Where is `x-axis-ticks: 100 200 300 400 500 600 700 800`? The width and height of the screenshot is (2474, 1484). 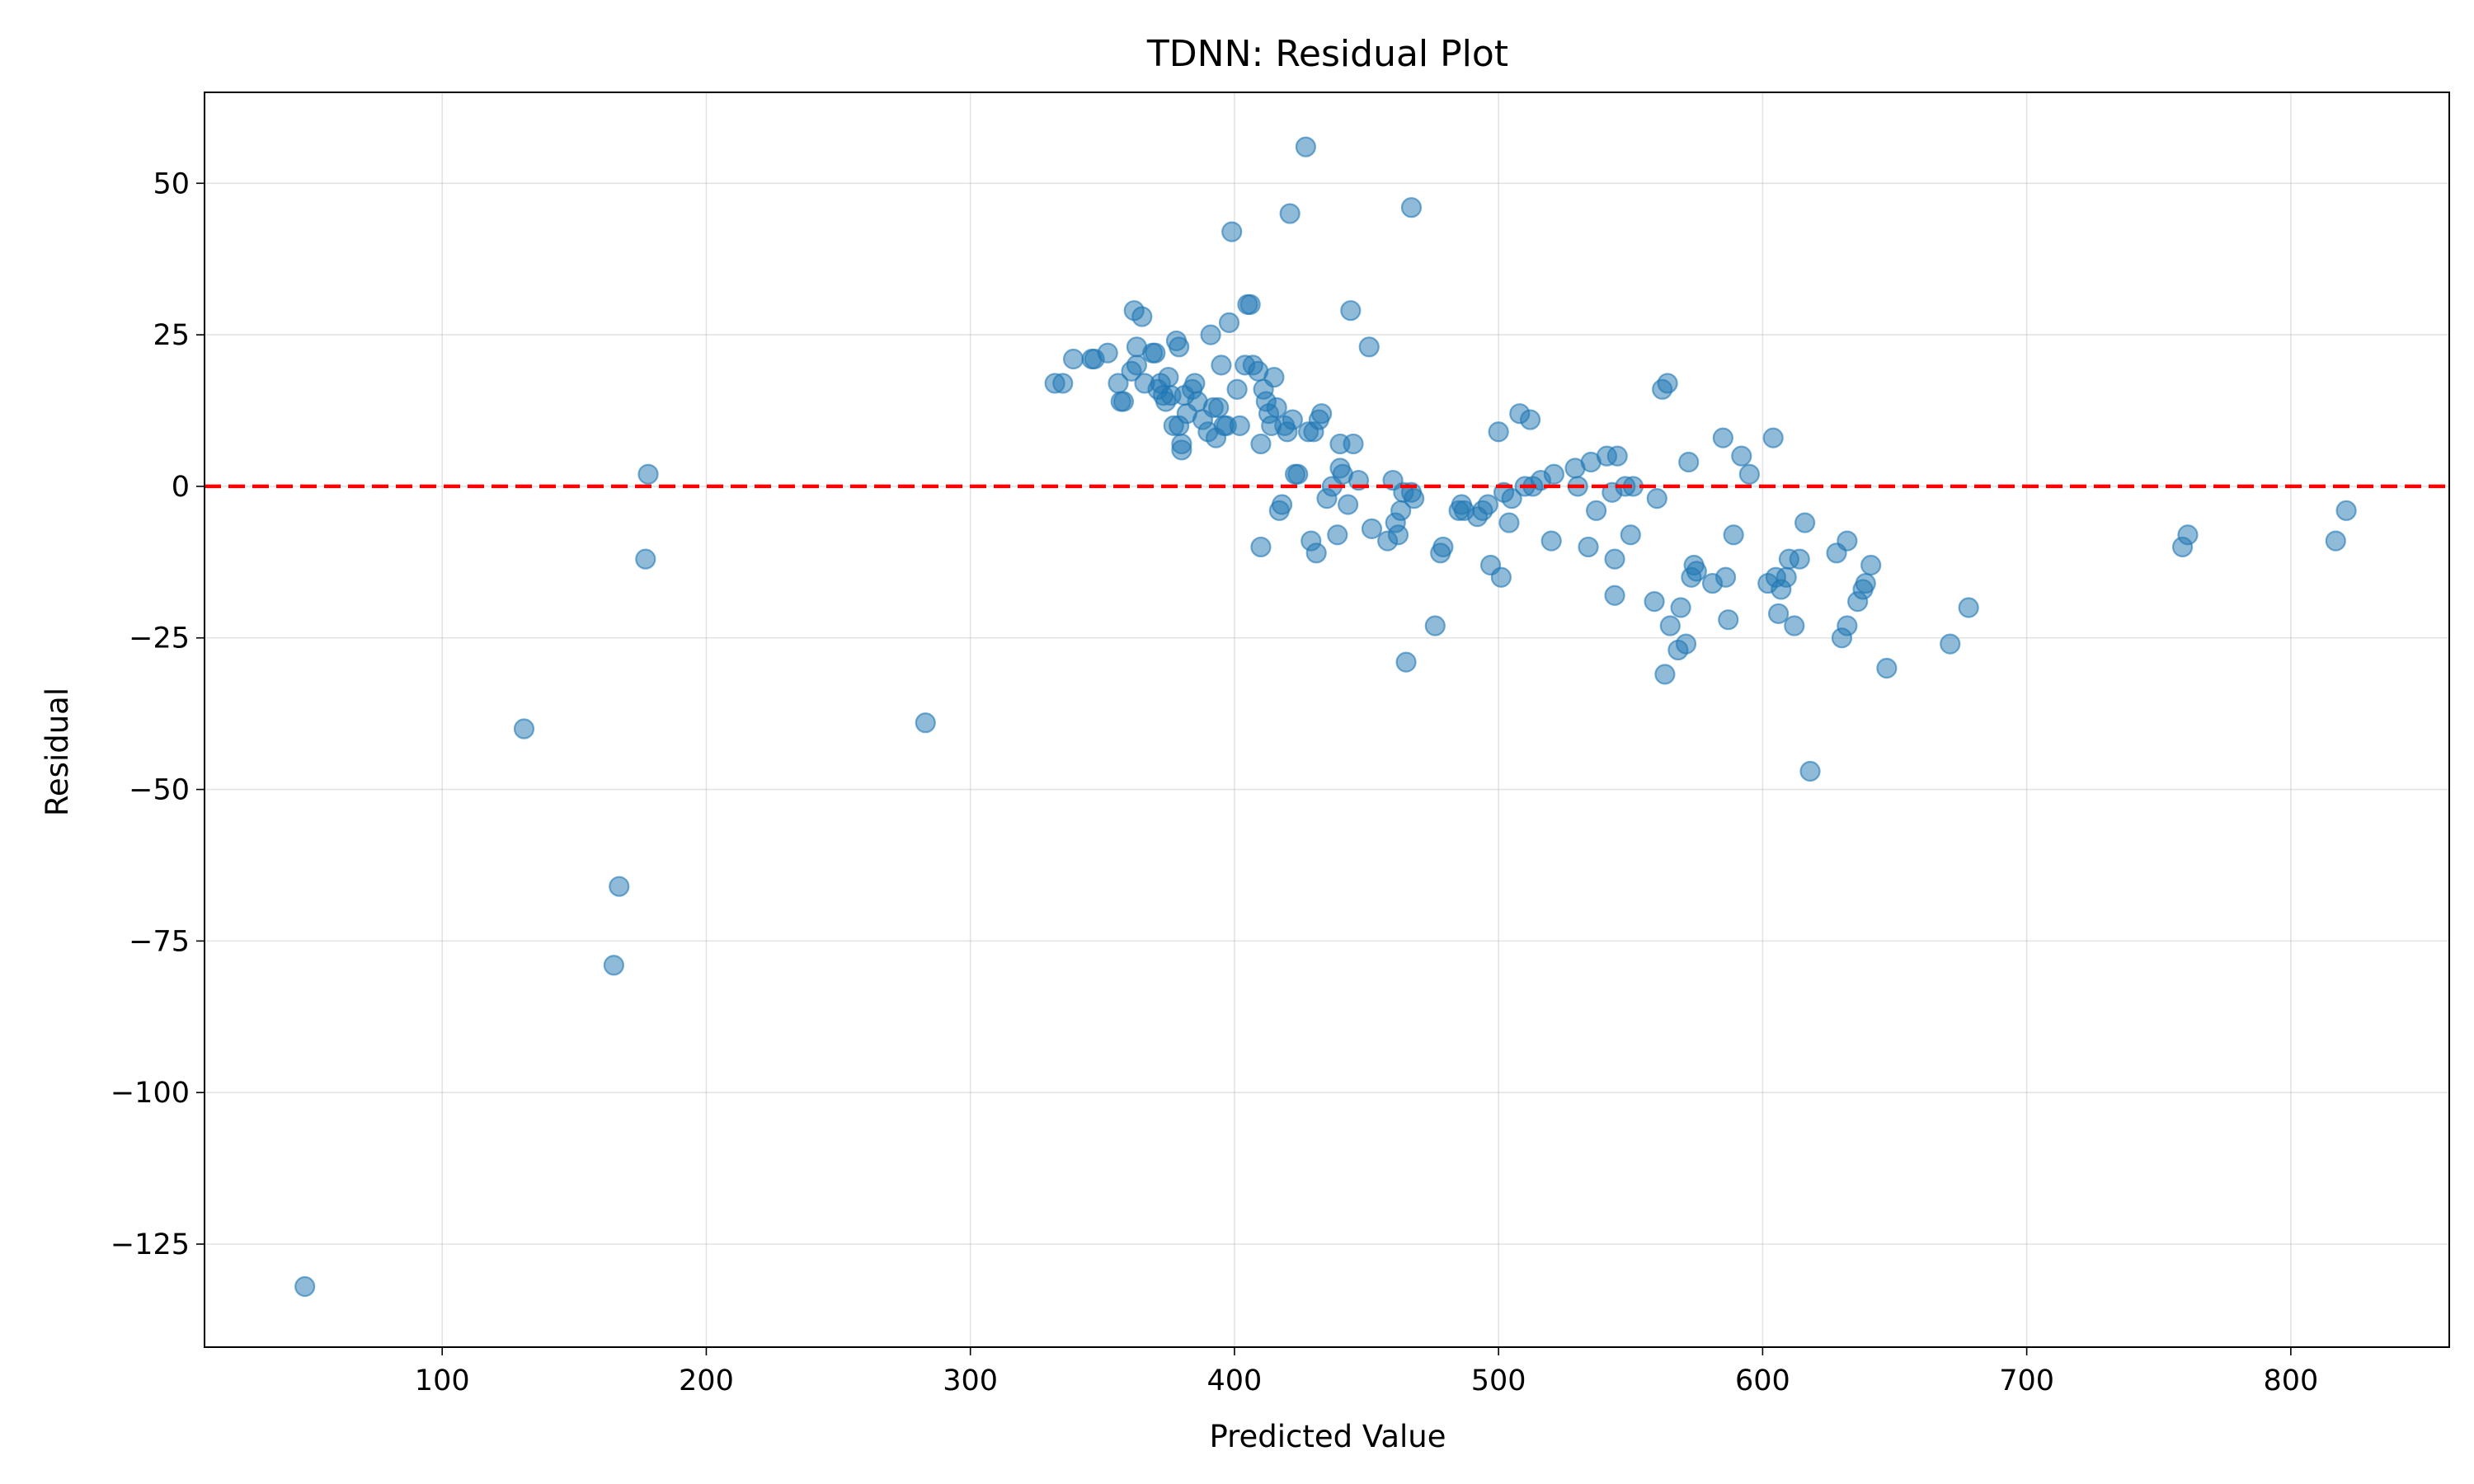
x-axis-ticks: 100 200 300 400 500 600 700 800 is located at coordinates (1366, 1372).